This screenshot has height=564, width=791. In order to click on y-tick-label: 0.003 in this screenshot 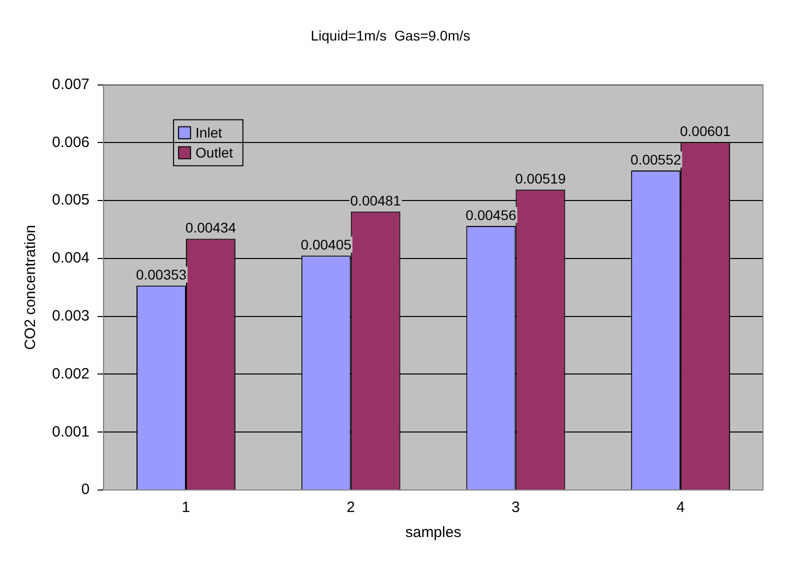, I will do `click(71, 315)`.